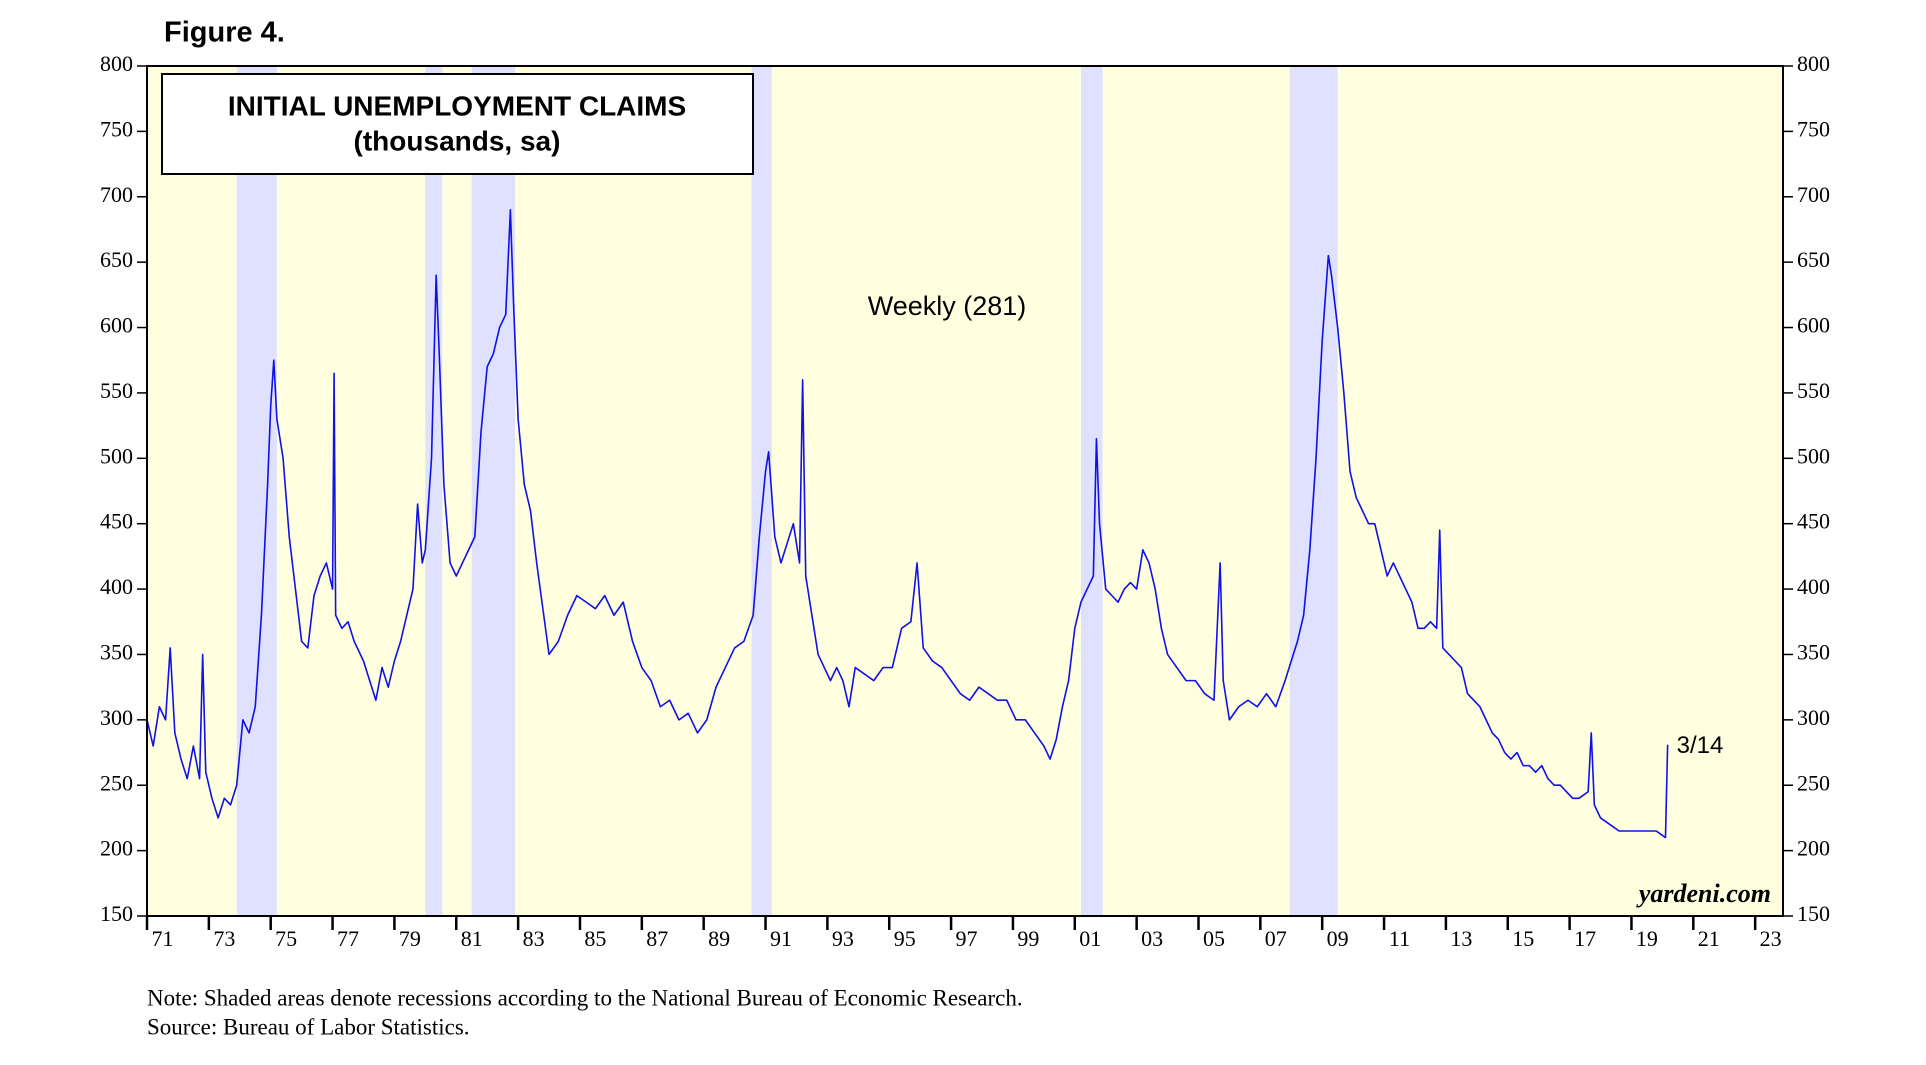 The image size is (1926, 1065). What do you see at coordinates (224, 33) in the screenshot?
I see `figure-label: Figure 4.` at bounding box center [224, 33].